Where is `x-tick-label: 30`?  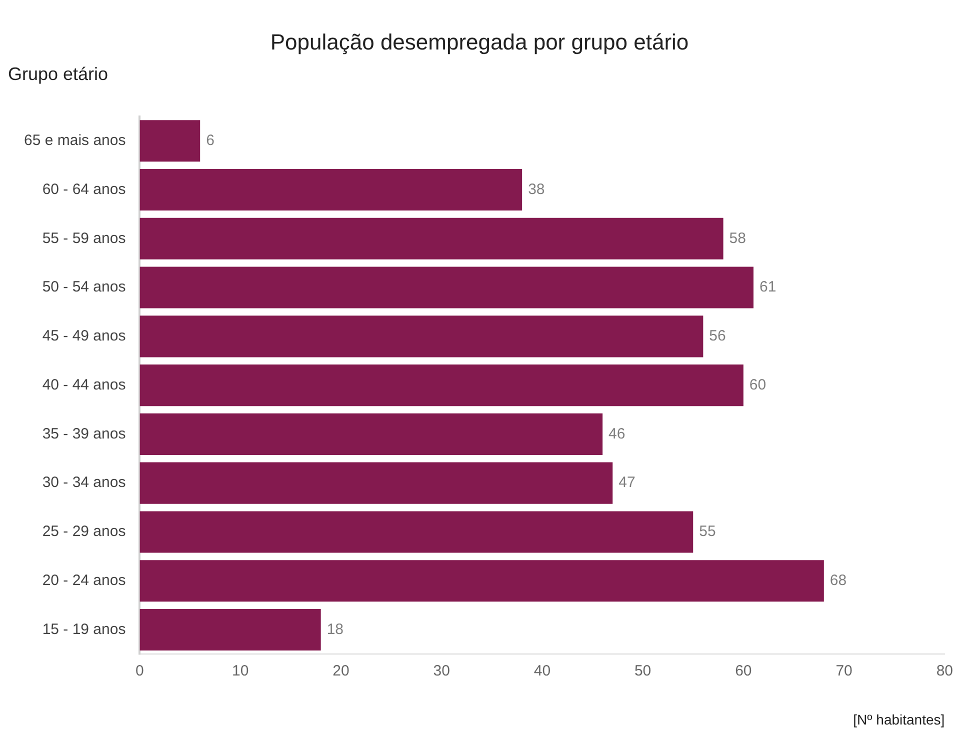 x-tick-label: 30 is located at coordinates (441, 671).